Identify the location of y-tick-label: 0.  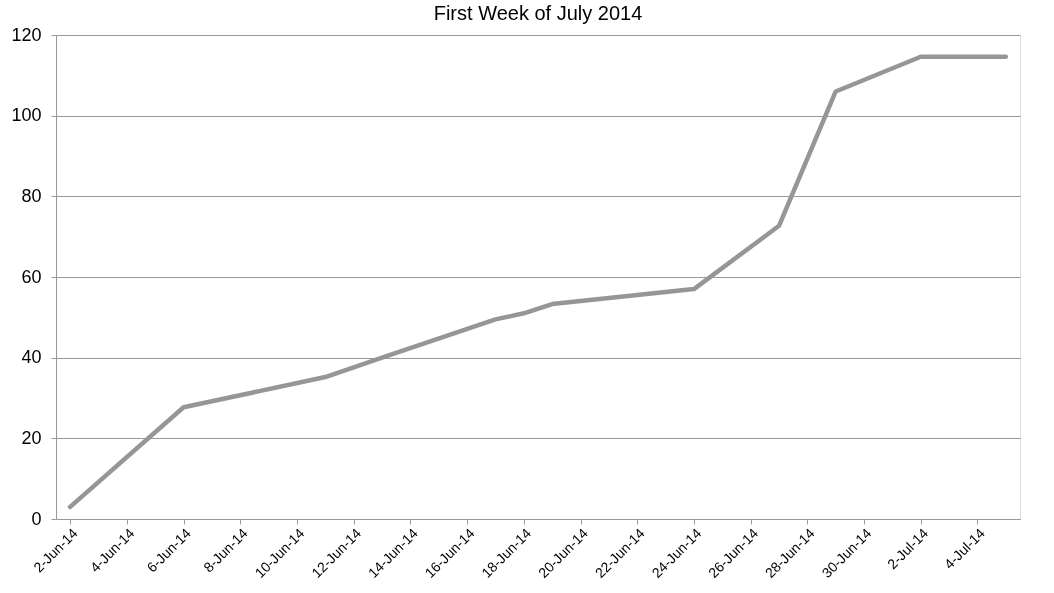
(36, 518).